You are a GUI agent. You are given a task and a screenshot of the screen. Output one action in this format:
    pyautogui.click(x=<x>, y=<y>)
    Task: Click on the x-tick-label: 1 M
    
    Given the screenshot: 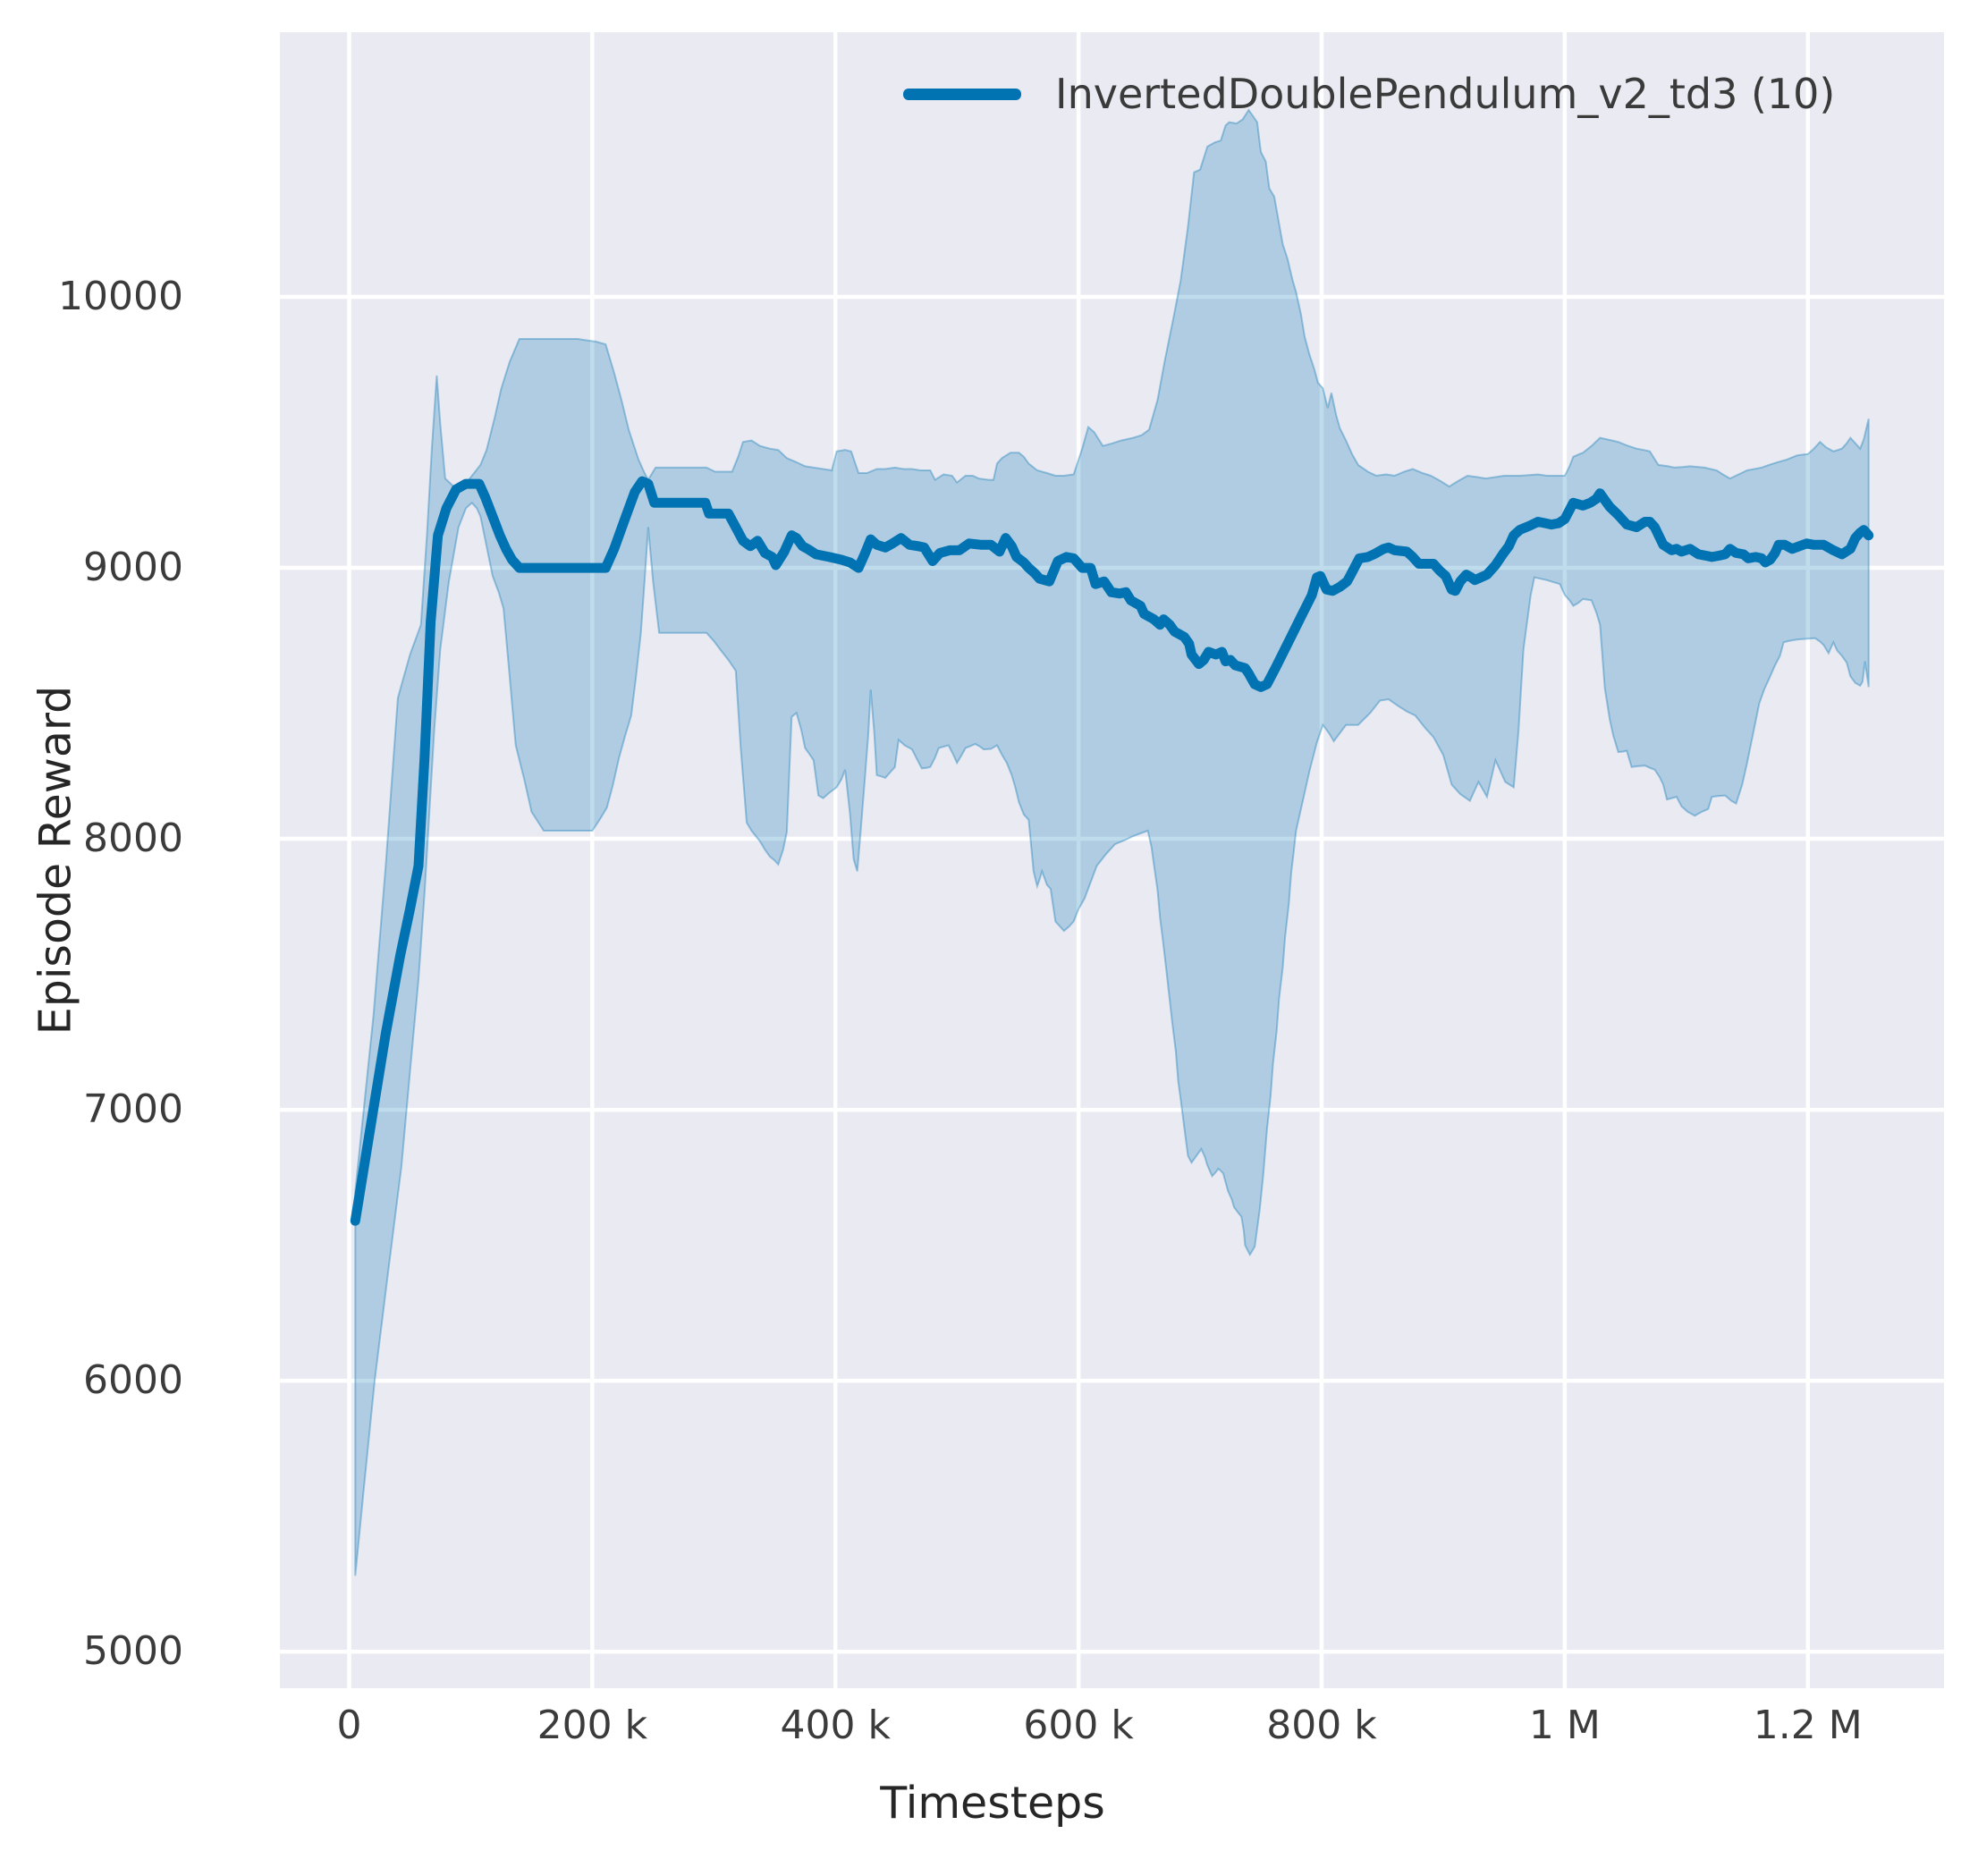 What is the action you would take?
    pyautogui.click(x=1564, y=1726)
    